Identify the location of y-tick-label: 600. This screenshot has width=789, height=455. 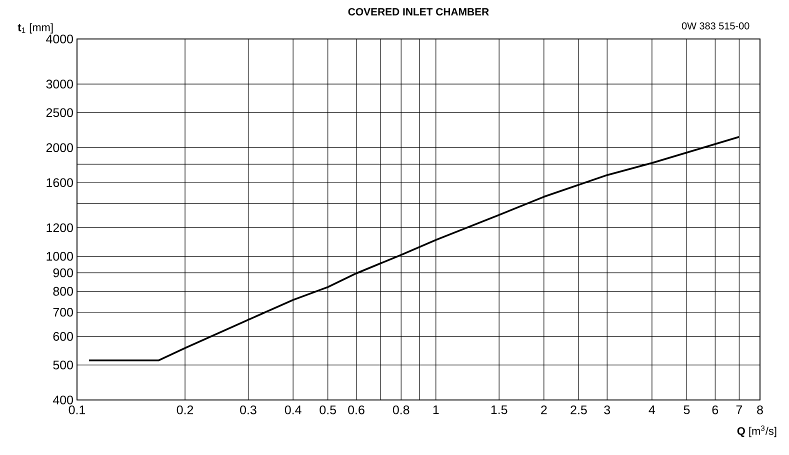
(63, 336).